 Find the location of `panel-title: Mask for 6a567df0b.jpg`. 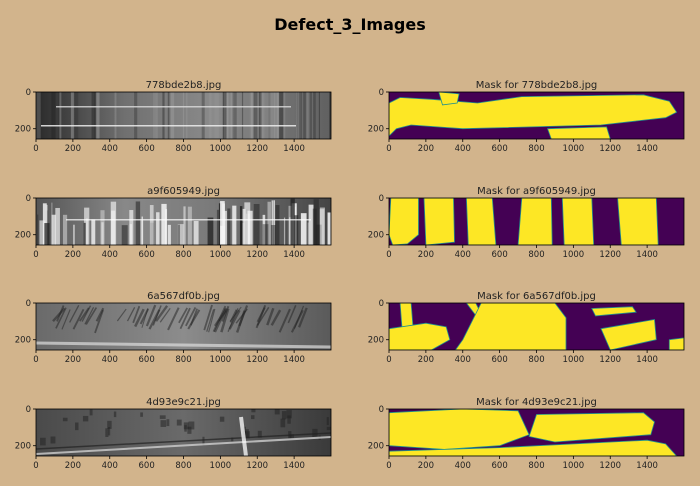

panel-title: Mask for 6a567df0b.jpg is located at coordinates (536, 296).